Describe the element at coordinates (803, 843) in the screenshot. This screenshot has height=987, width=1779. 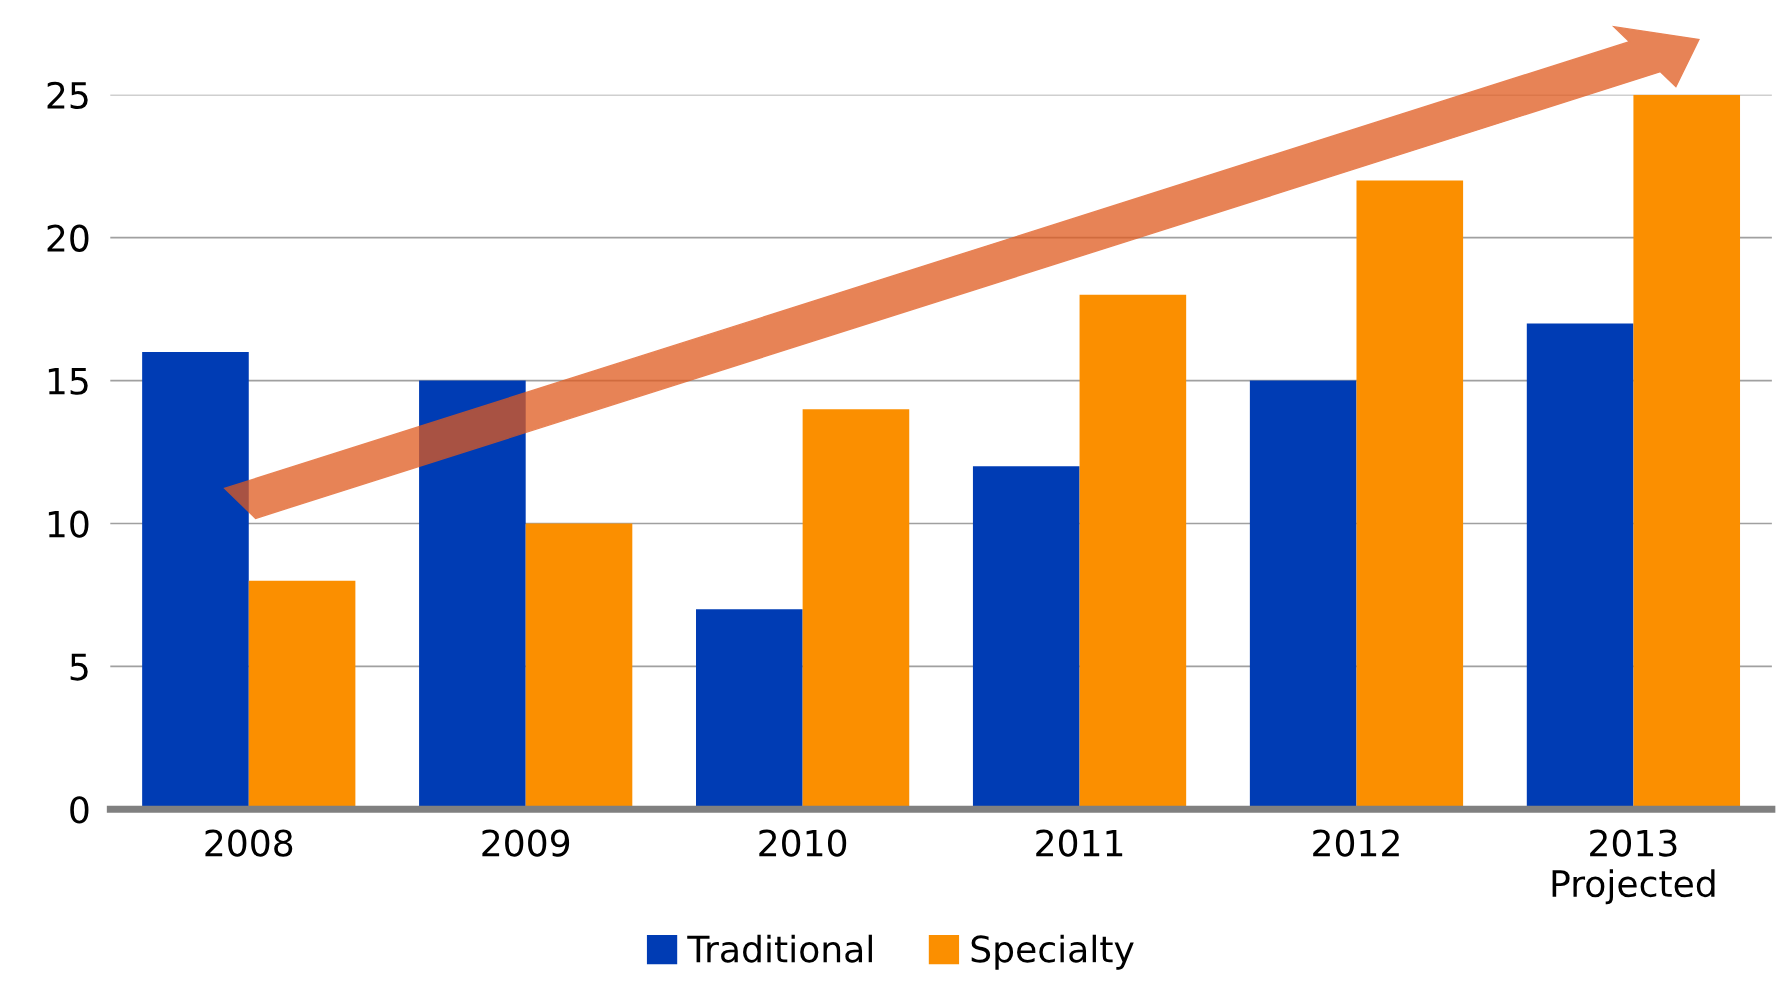
I see `x-tick-label: 2010` at that location.